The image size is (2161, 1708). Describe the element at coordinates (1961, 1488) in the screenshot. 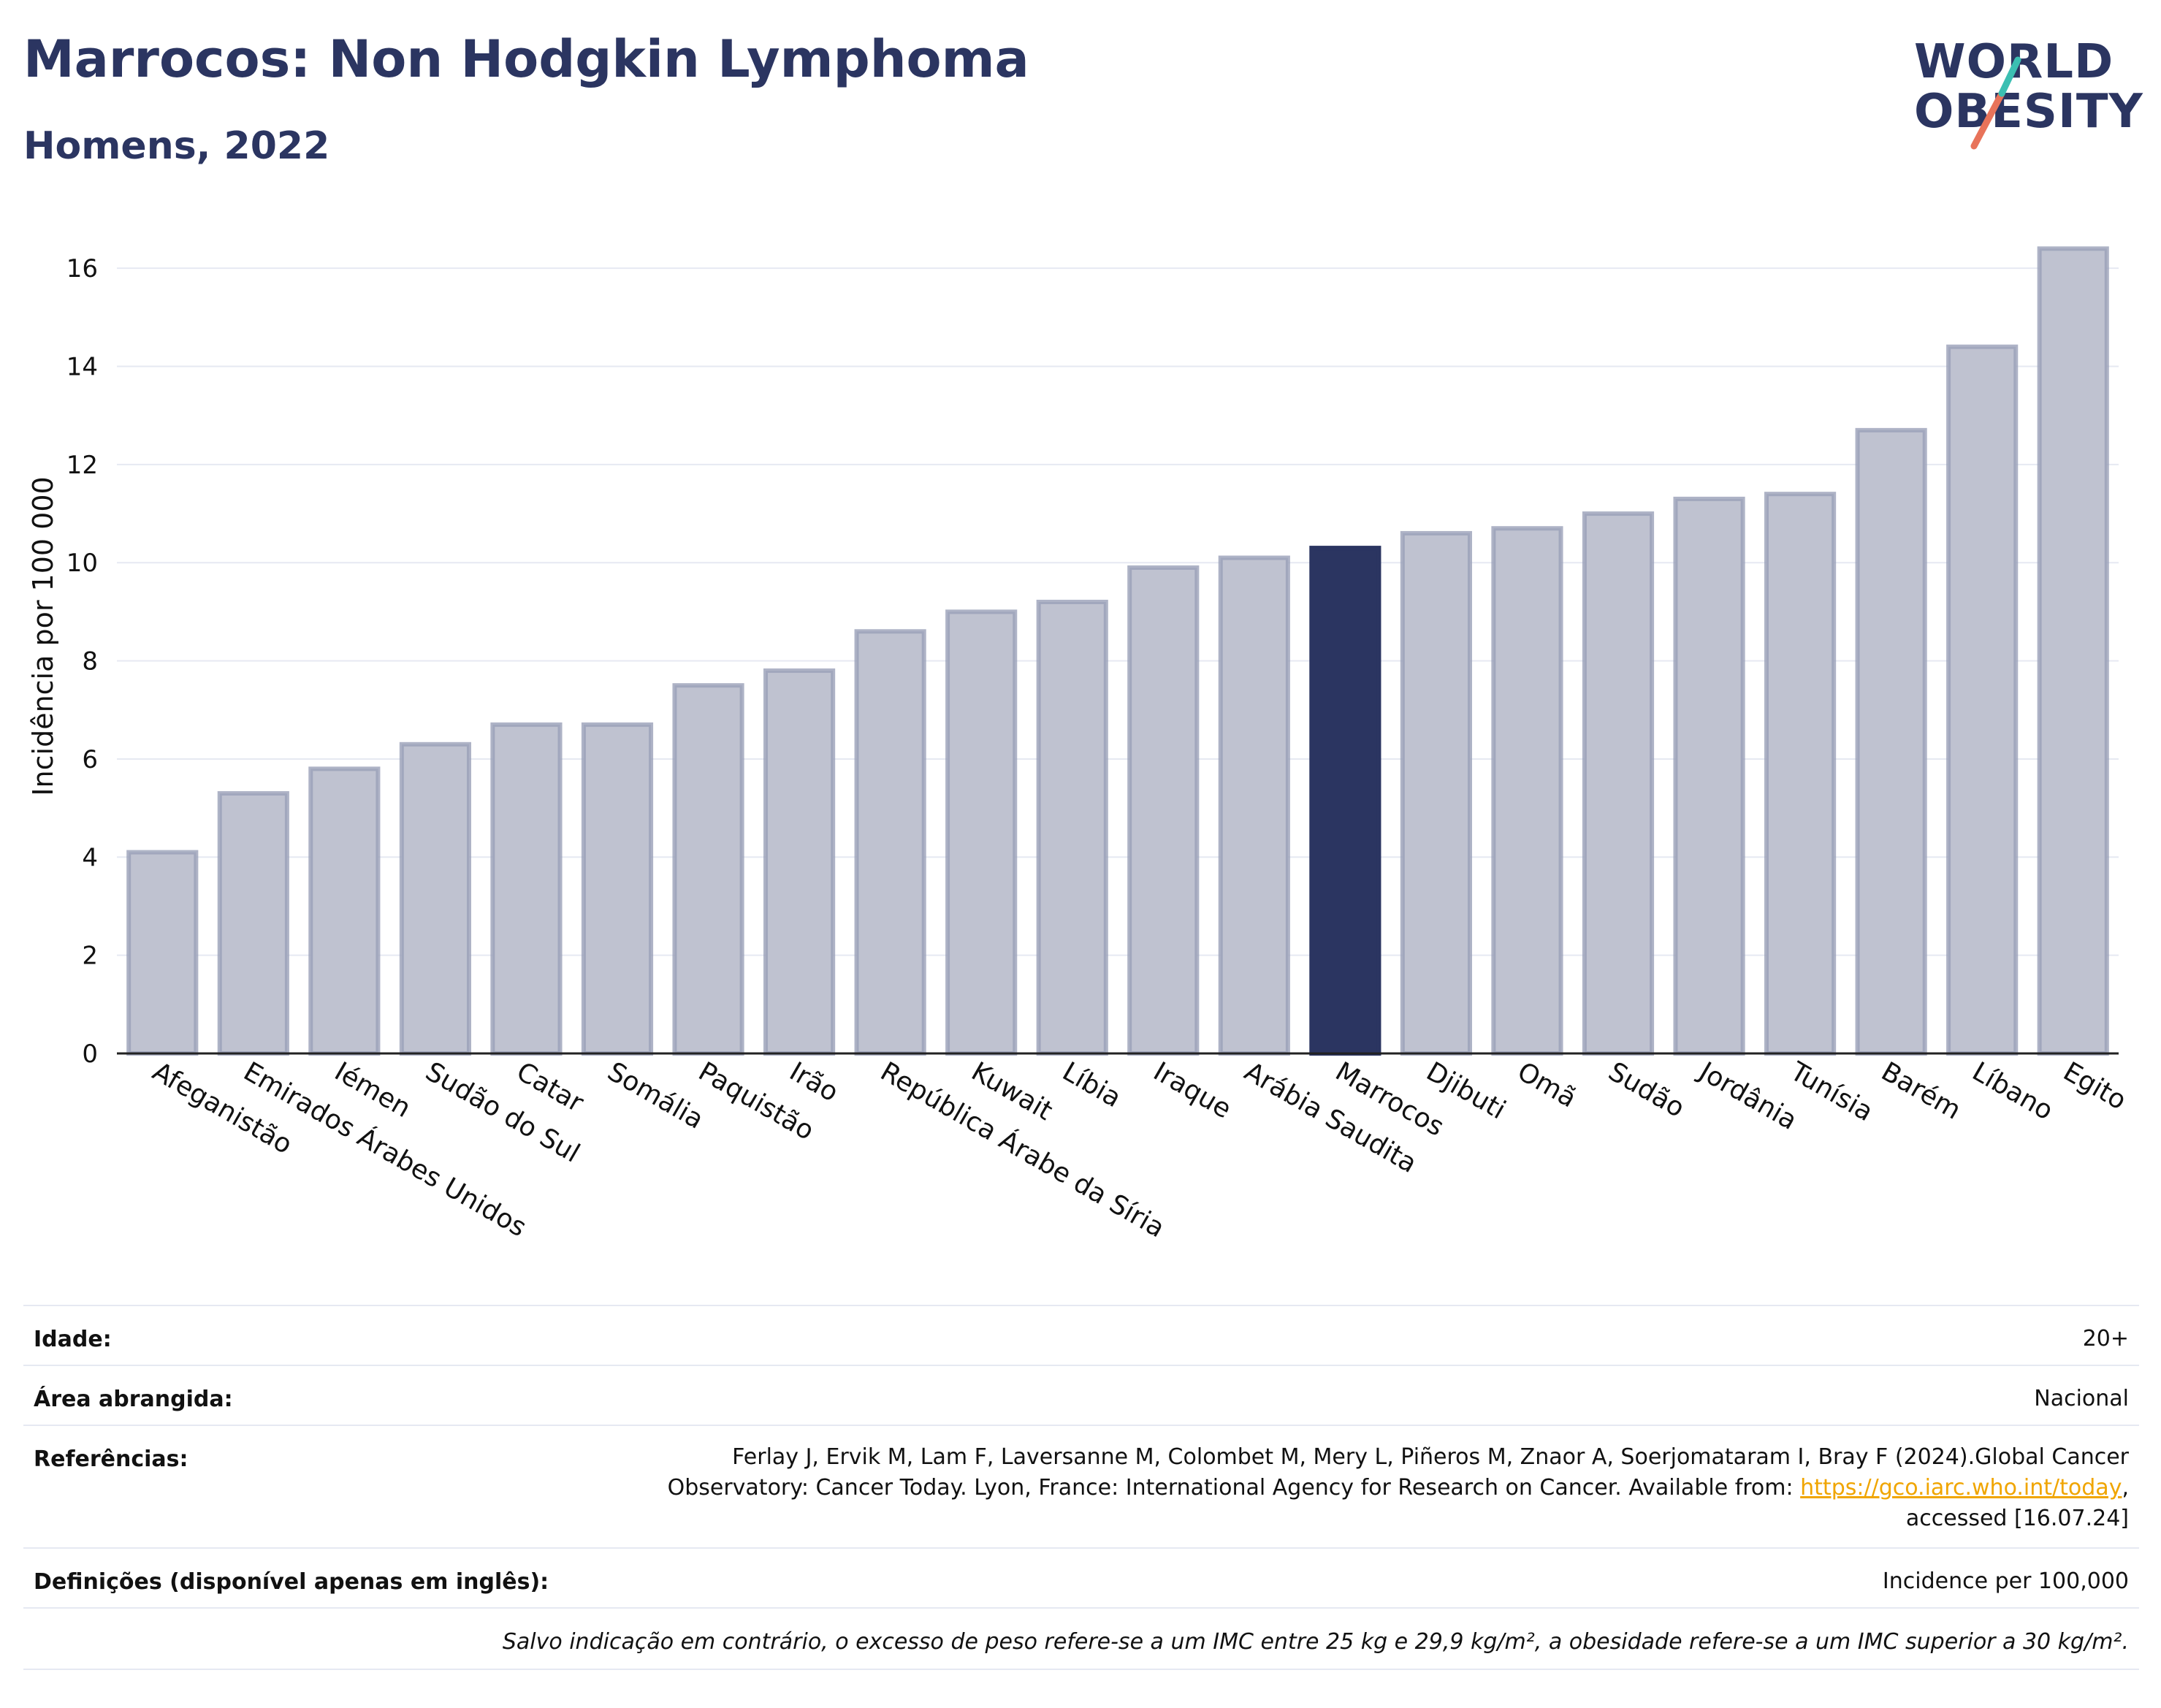

I see `references-link: https://gco.iarc.who.int/today` at that location.